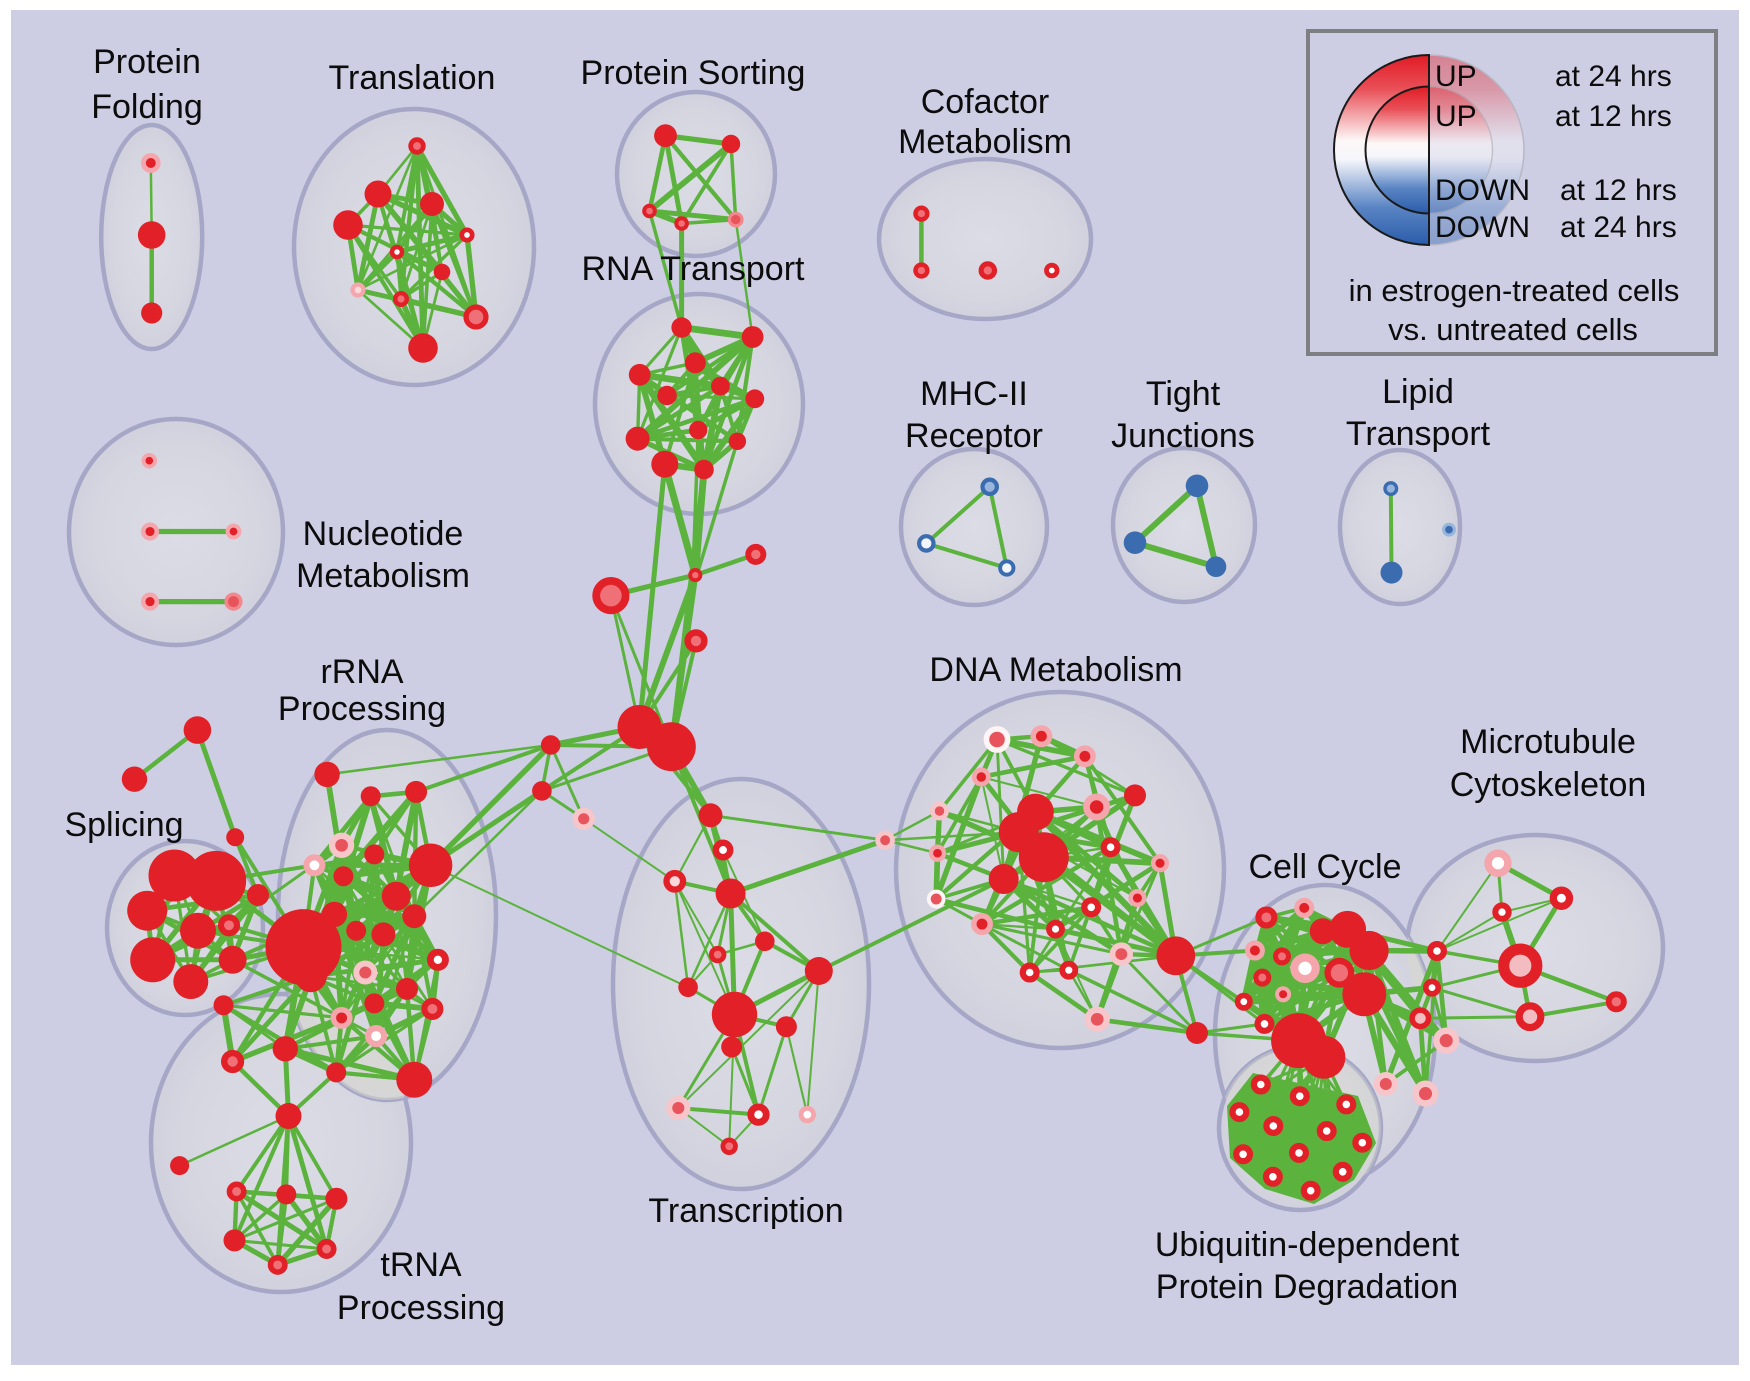 Image resolution: width=1750 pixels, height=1381 pixels. What do you see at coordinates (1307, 1245) in the screenshot?
I see `svg-text: Ubiquitin-dependent` at bounding box center [1307, 1245].